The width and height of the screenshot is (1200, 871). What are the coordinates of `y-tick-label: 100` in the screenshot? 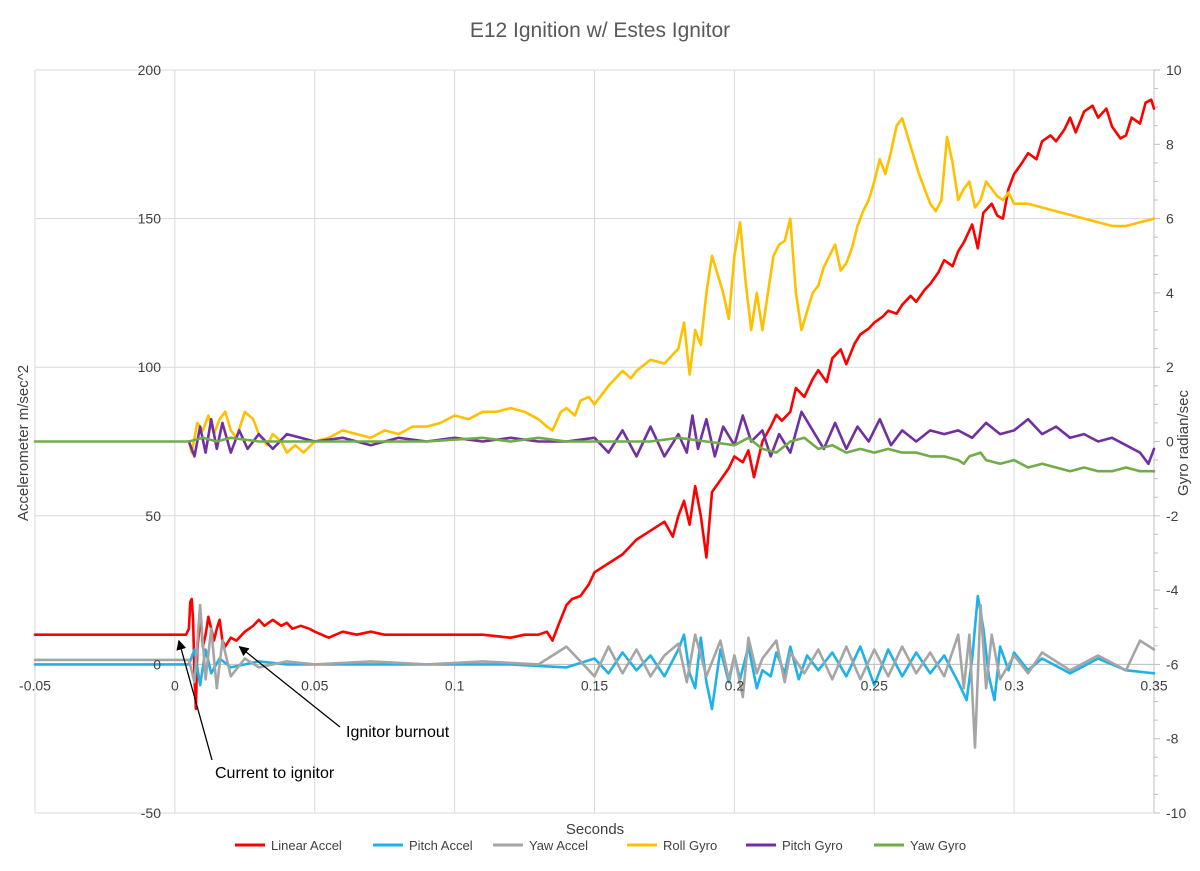 It's located at (150, 367).